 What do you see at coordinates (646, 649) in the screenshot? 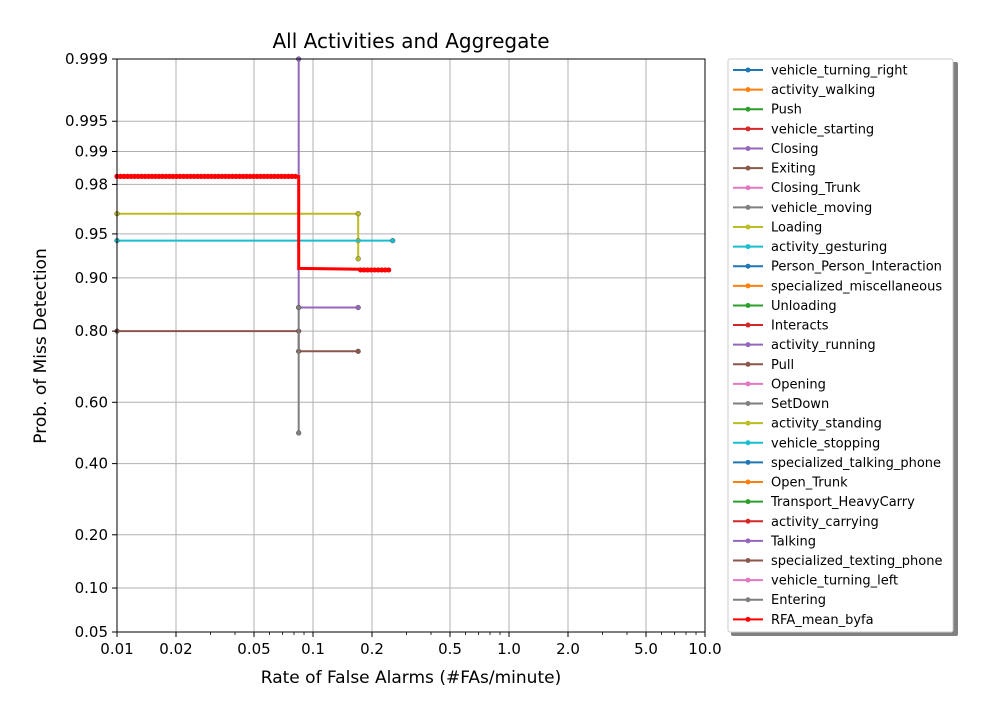
I see `x-tick-label: 5.0` at bounding box center [646, 649].